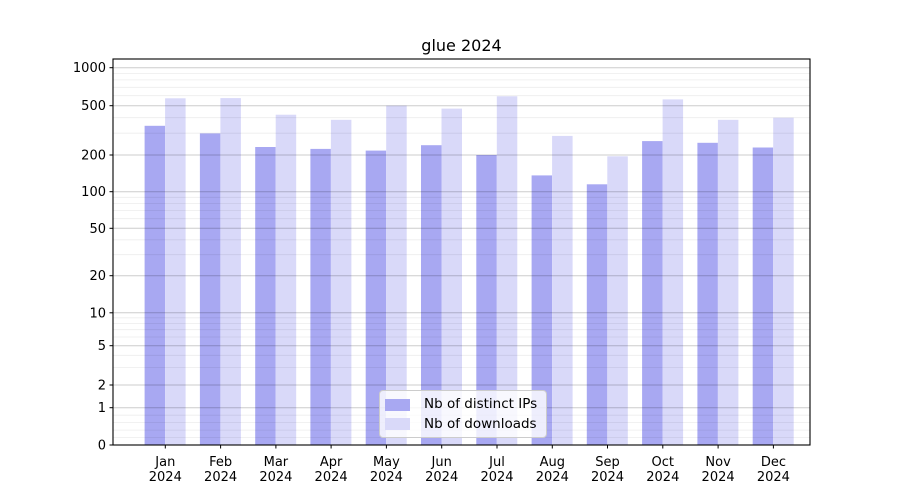 Image resolution: width=900 pixels, height=500 pixels. Describe the element at coordinates (102, 446) in the screenshot. I see `y-tick-label: 0` at that location.